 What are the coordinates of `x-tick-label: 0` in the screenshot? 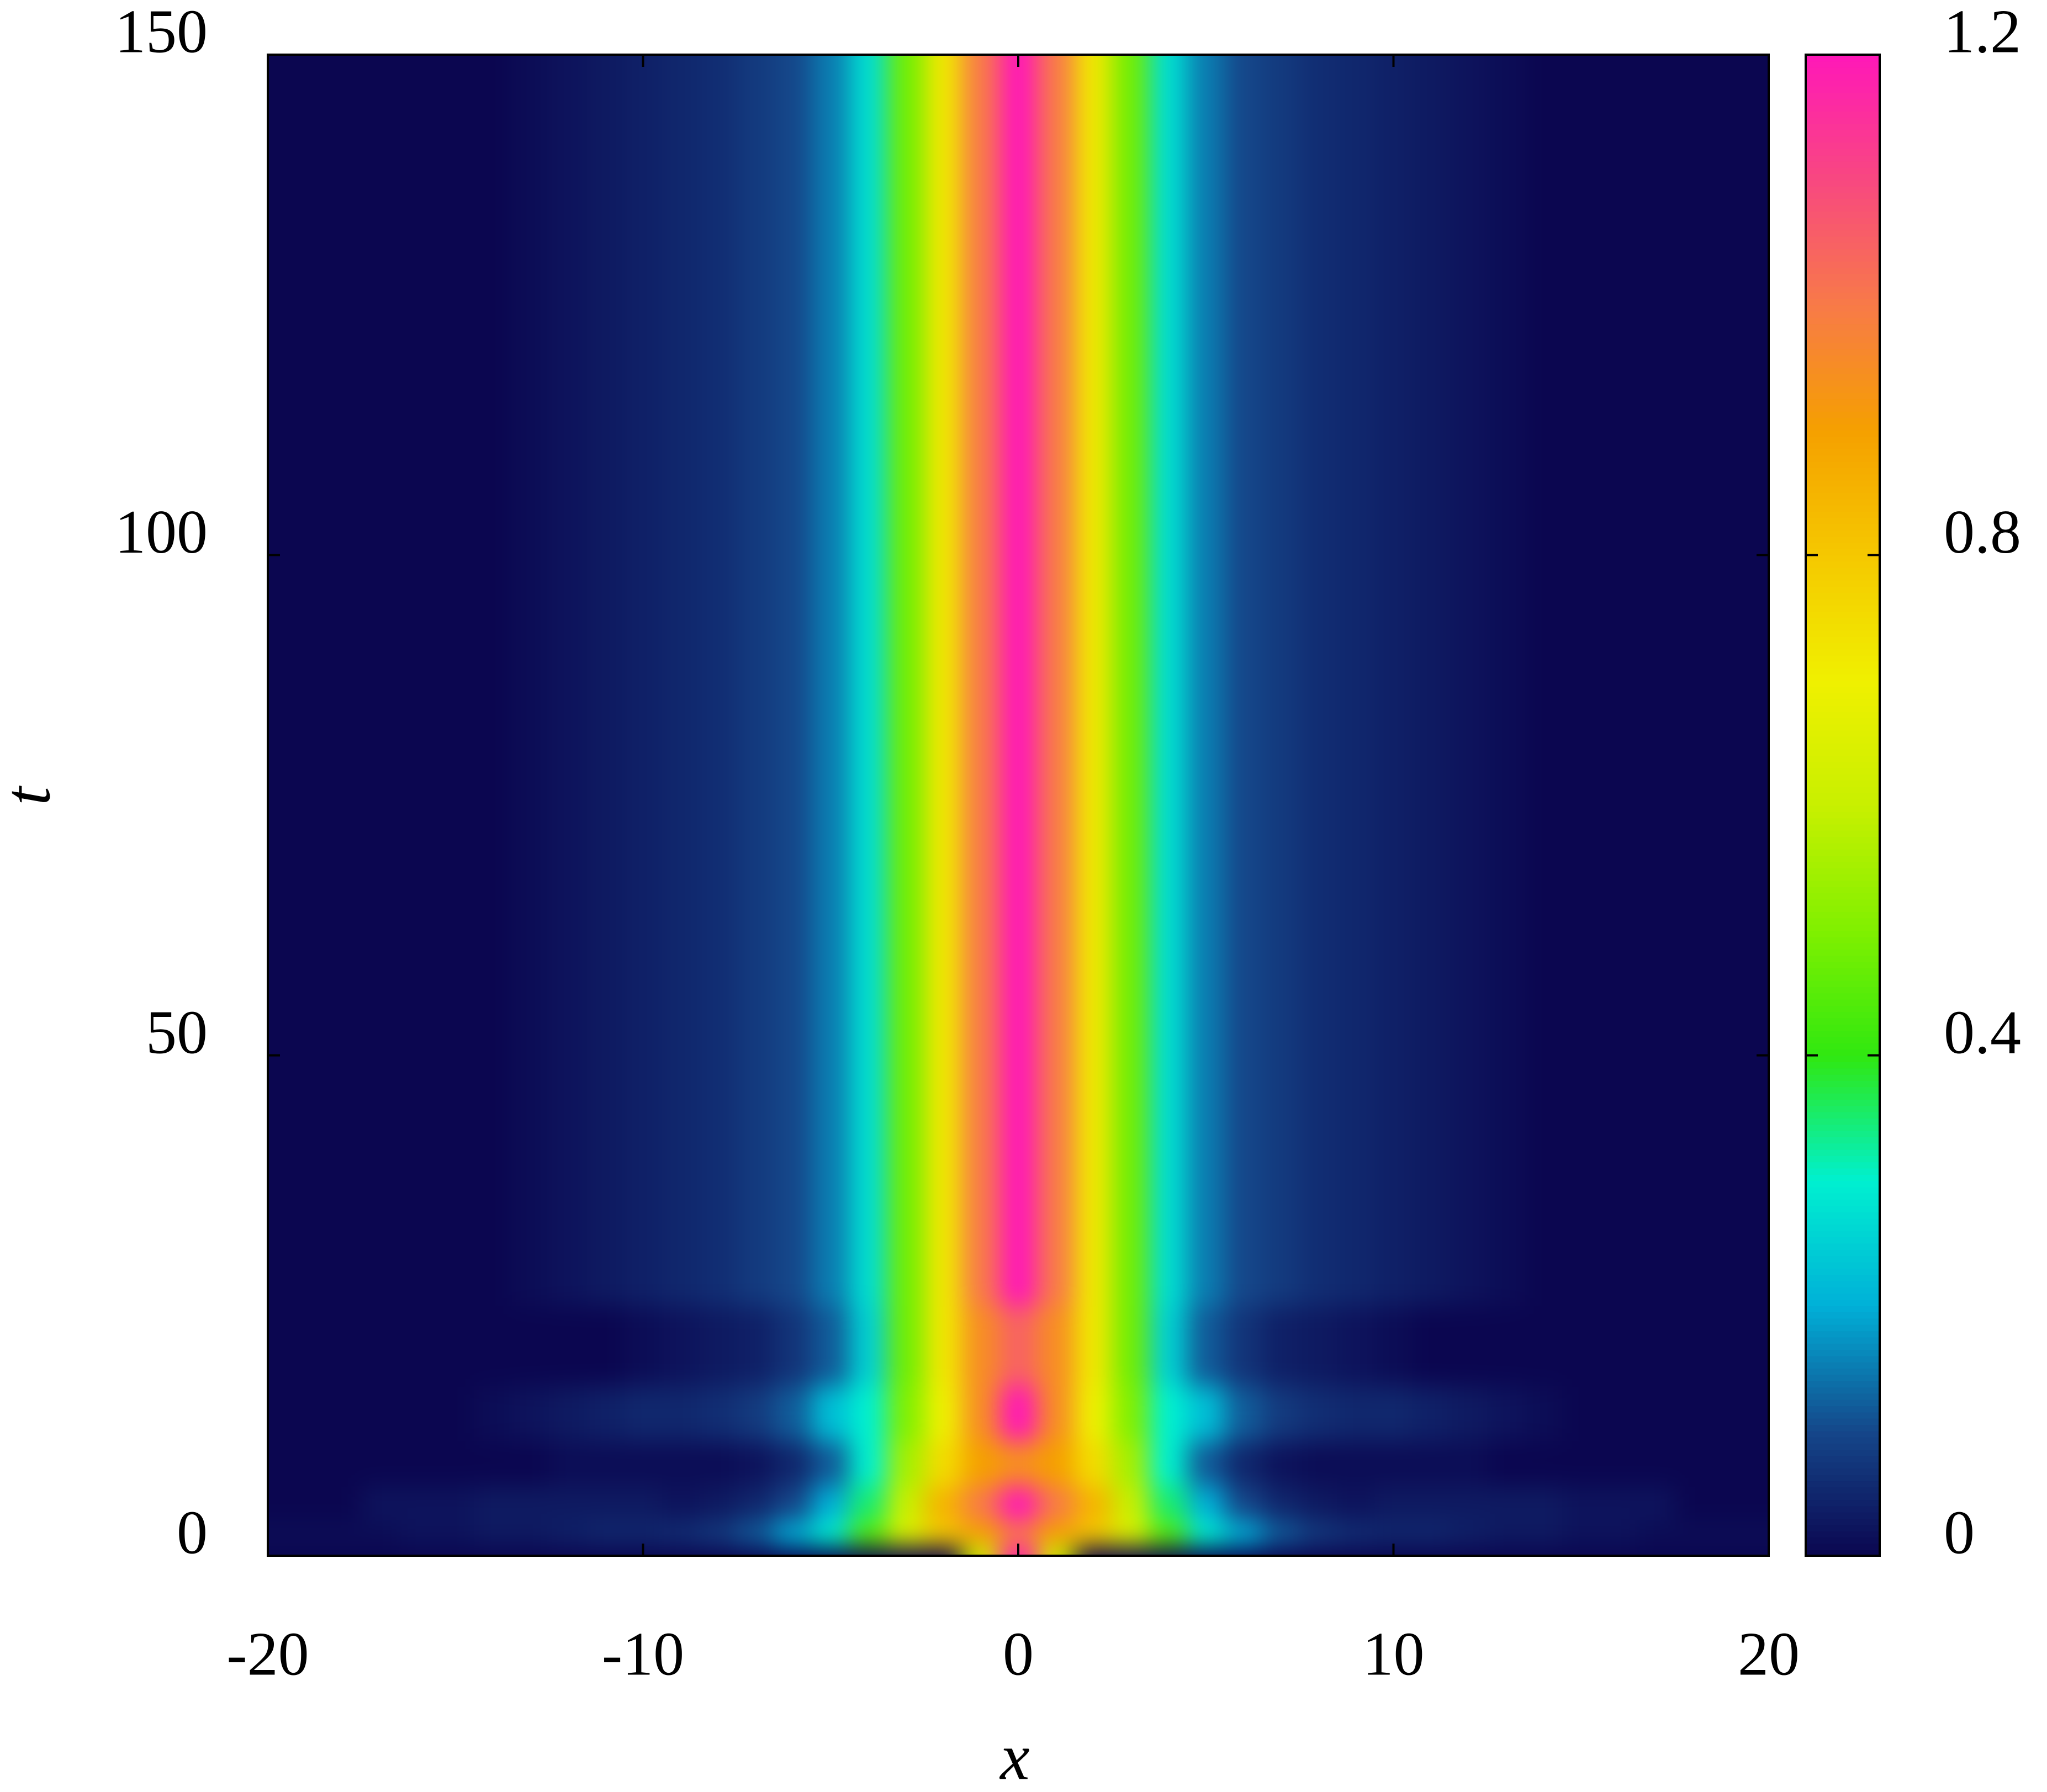 It's located at (1018, 1654).